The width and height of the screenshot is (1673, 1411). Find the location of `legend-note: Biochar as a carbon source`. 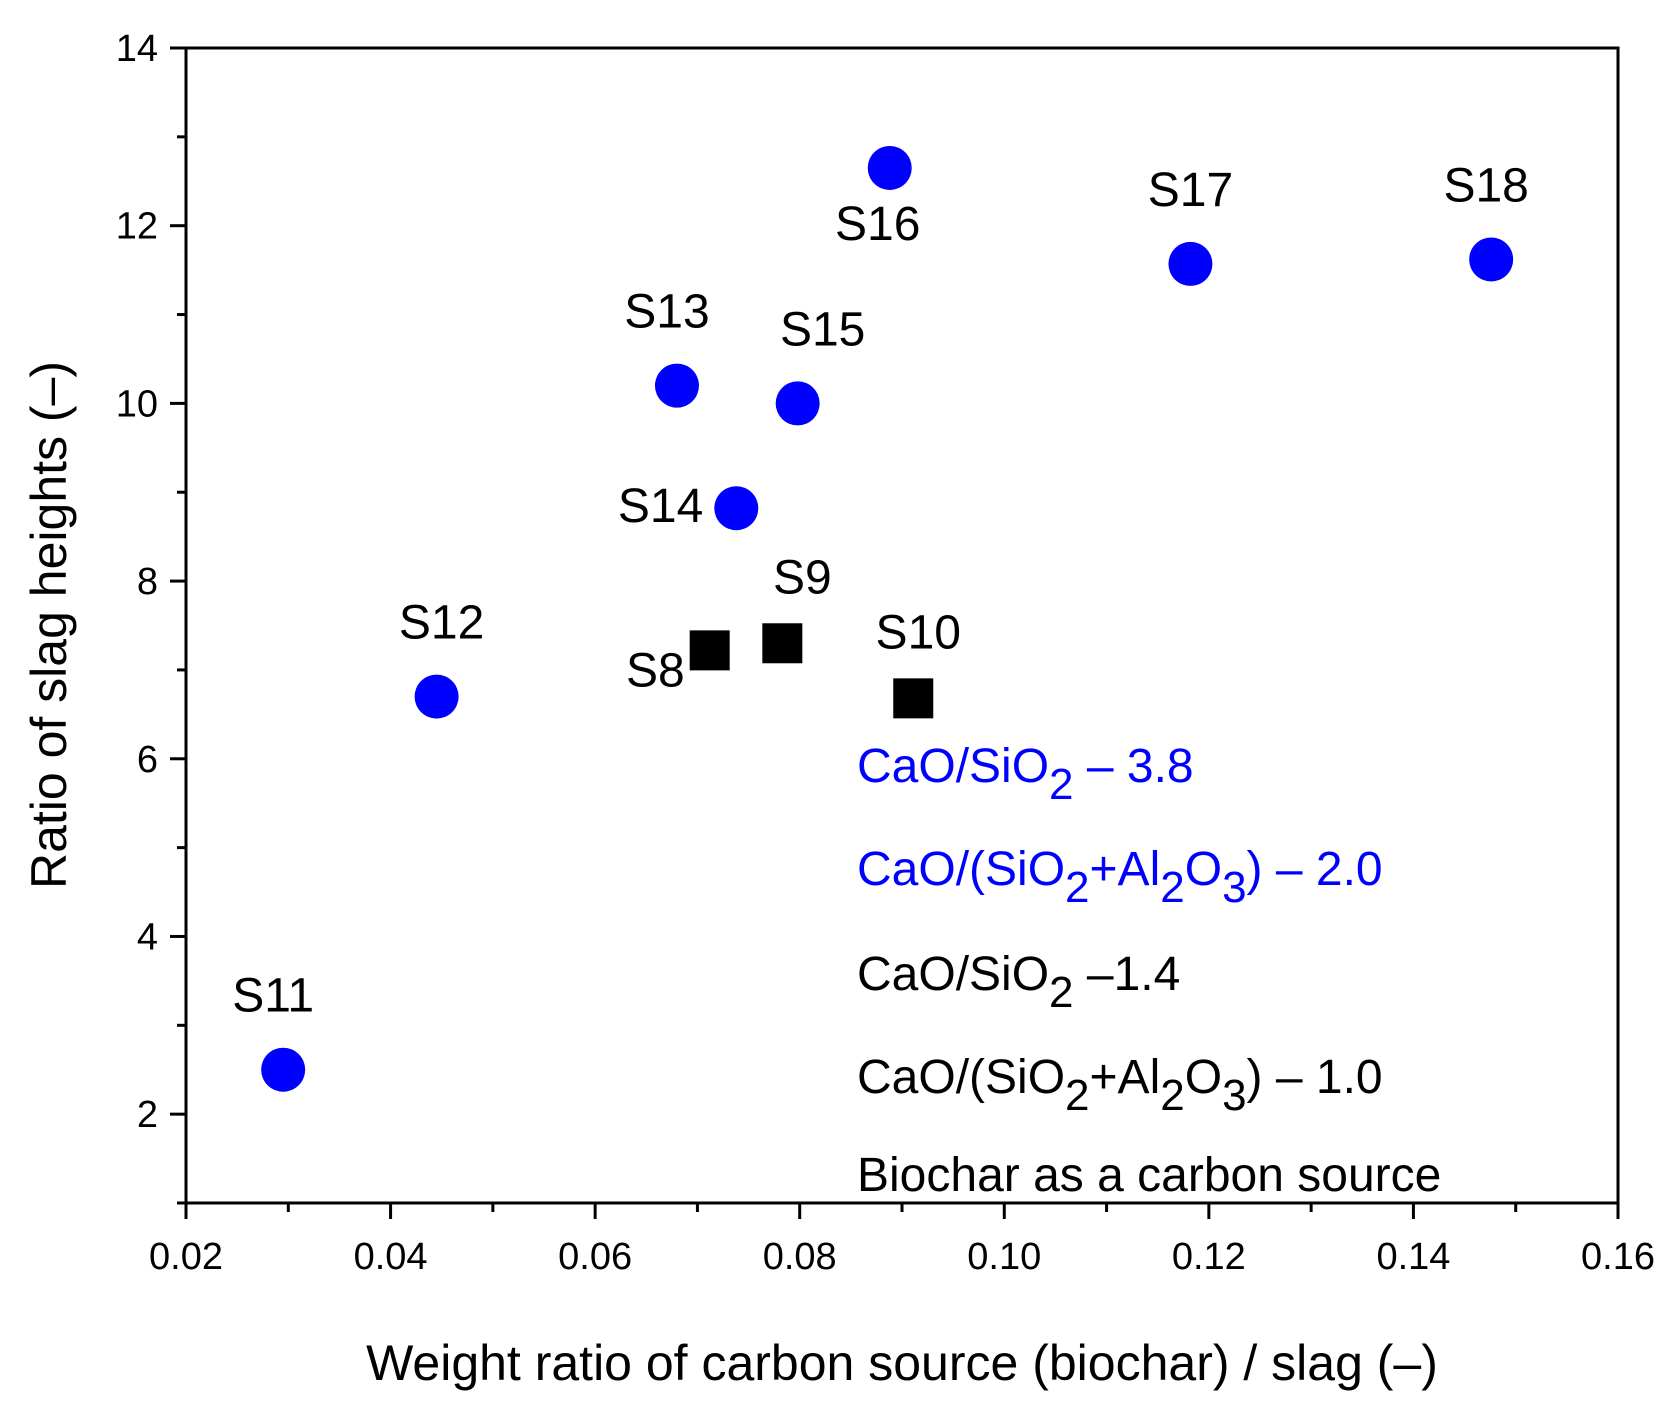

legend-note: Biochar as a carbon source is located at coordinates (1149, 1175).